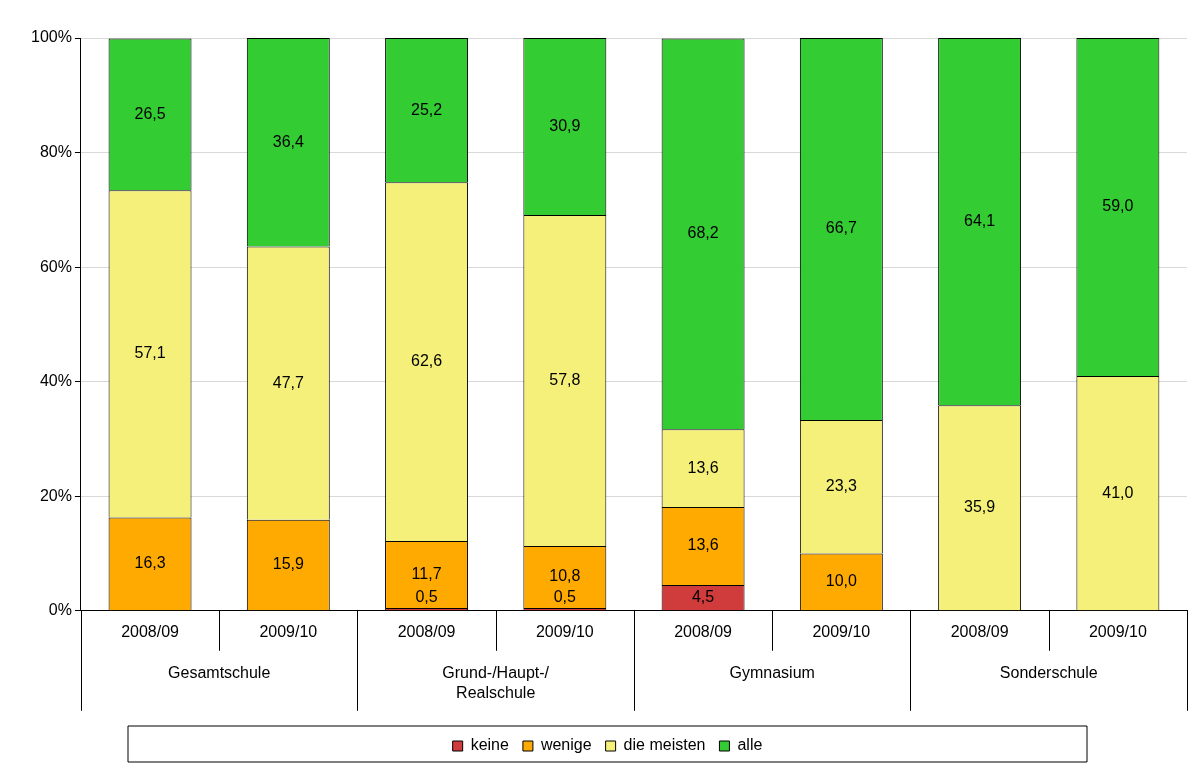  What do you see at coordinates (426, 573) in the screenshot?
I see `data-label: 11,7` at bounding box center [426, 573].